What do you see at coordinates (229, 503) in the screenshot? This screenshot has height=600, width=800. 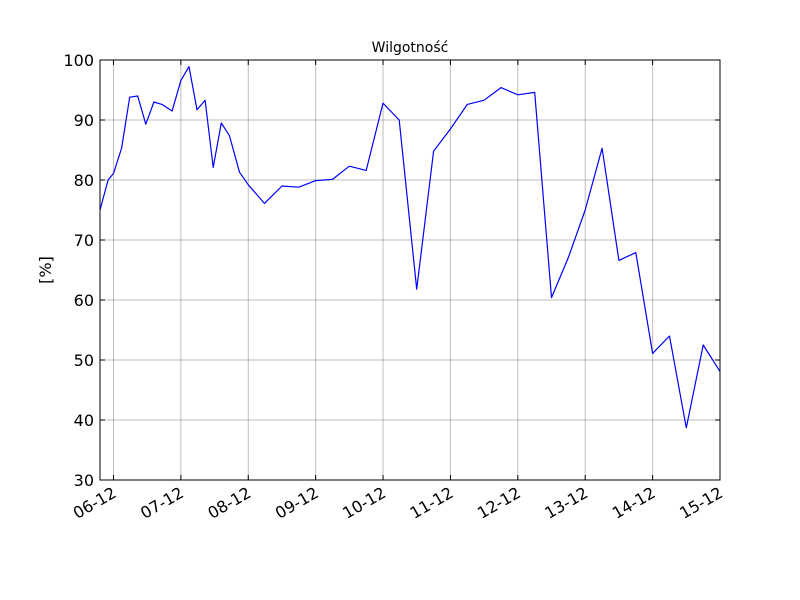 I see `x-tick-label: 08-12` at bounding box center [229, 503].